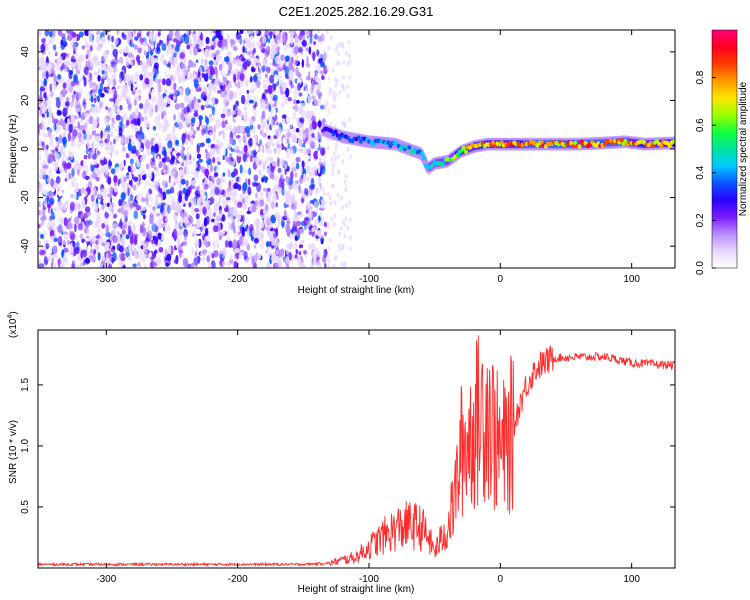  What do you see at coordinates (25, 149) in the screenshot?
I see `y-tick-label: 0` at bounding box center [25, 149].